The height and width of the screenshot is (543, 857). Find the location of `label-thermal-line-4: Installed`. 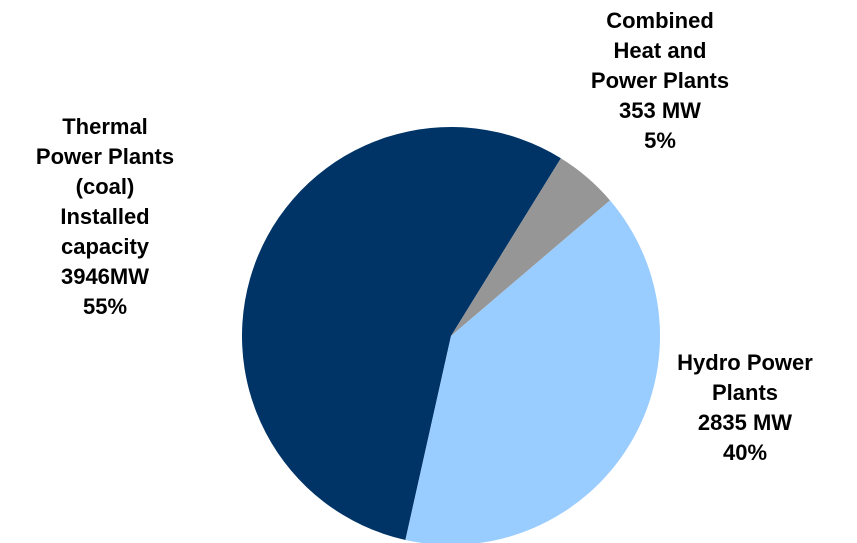

label-thermal-line-4: Installed is located at coordinates (105, 216).